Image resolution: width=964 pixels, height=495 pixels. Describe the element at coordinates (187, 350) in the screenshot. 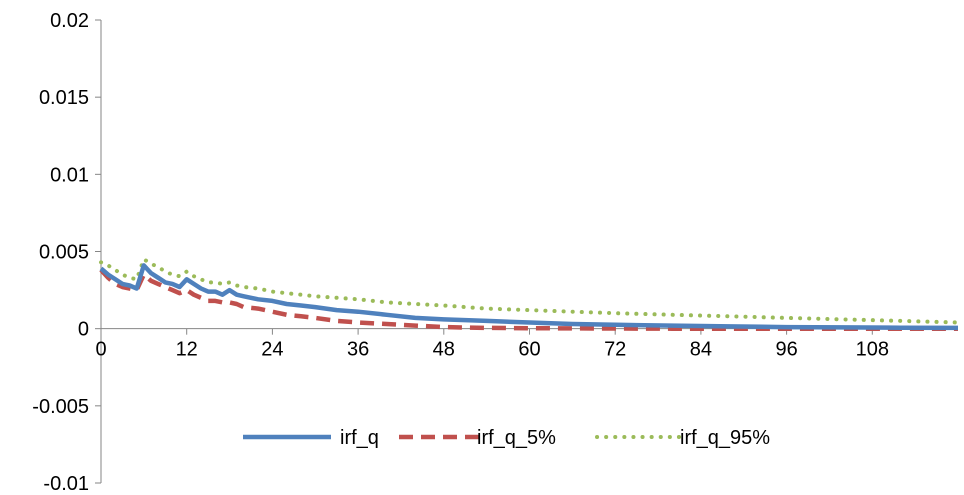

I see `x-tick-label: 12` at that location.